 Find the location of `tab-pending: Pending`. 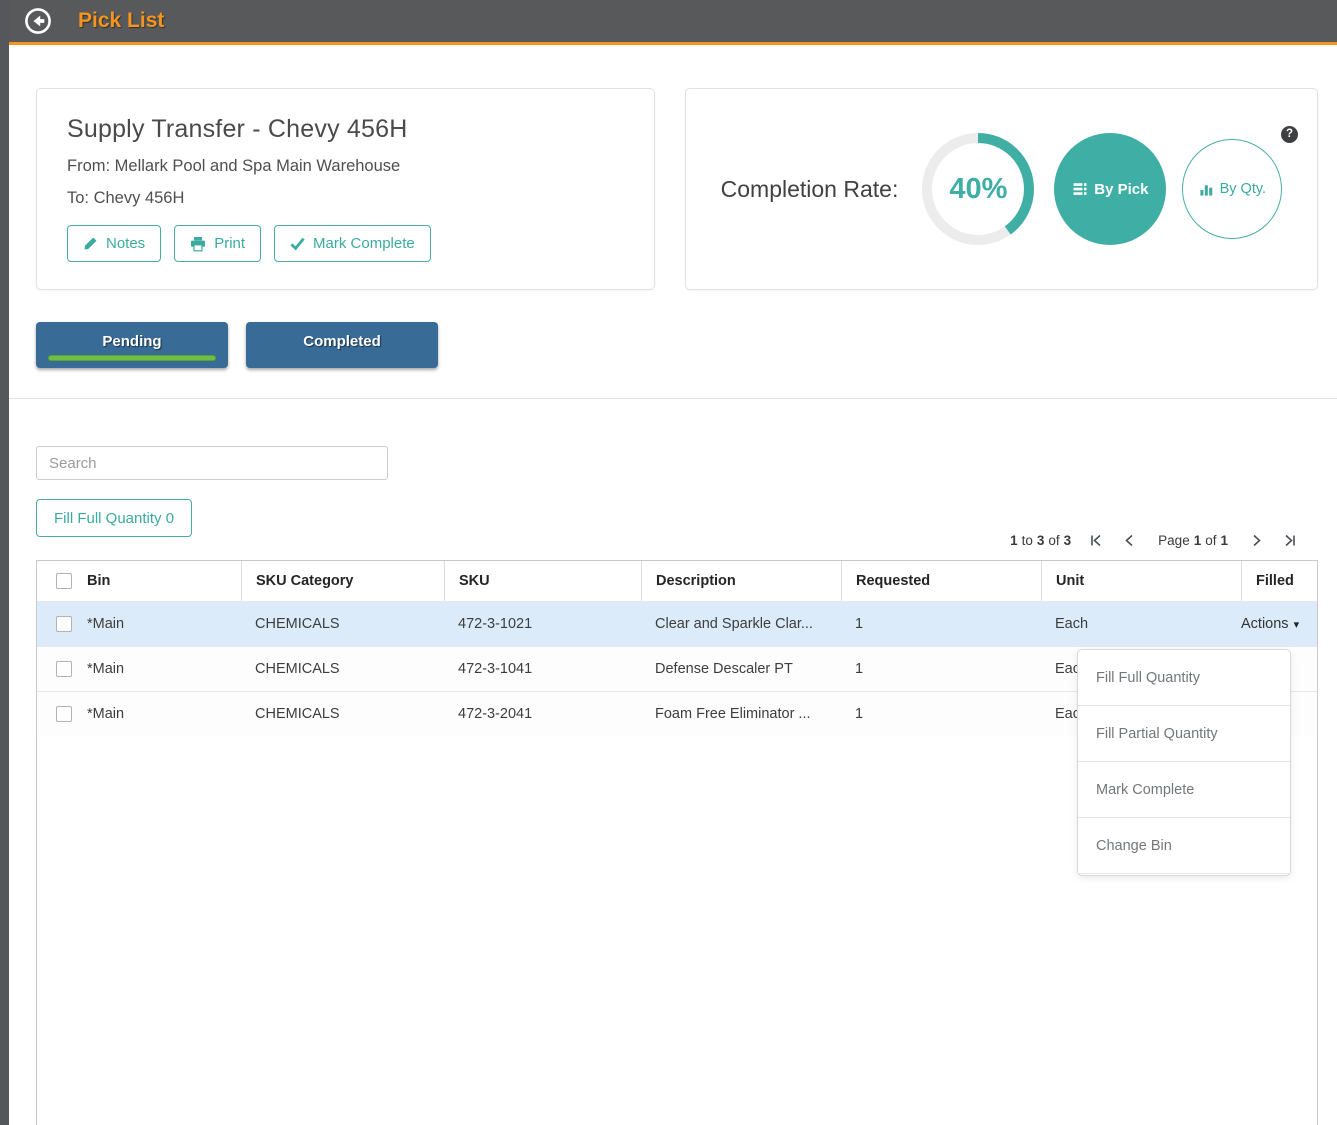

tab-pending: Pending is located at coordinates (132, 345).